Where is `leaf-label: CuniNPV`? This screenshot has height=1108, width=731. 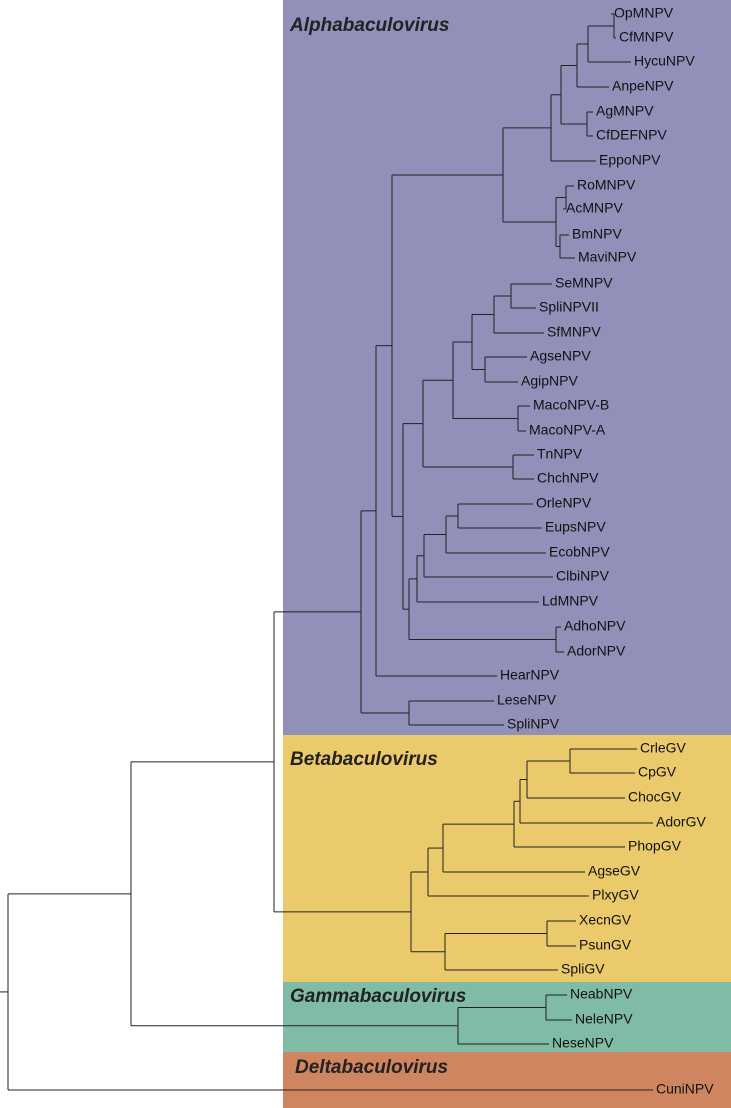
leaf-label: CuniNPV is located at coordinates (685, 1089).